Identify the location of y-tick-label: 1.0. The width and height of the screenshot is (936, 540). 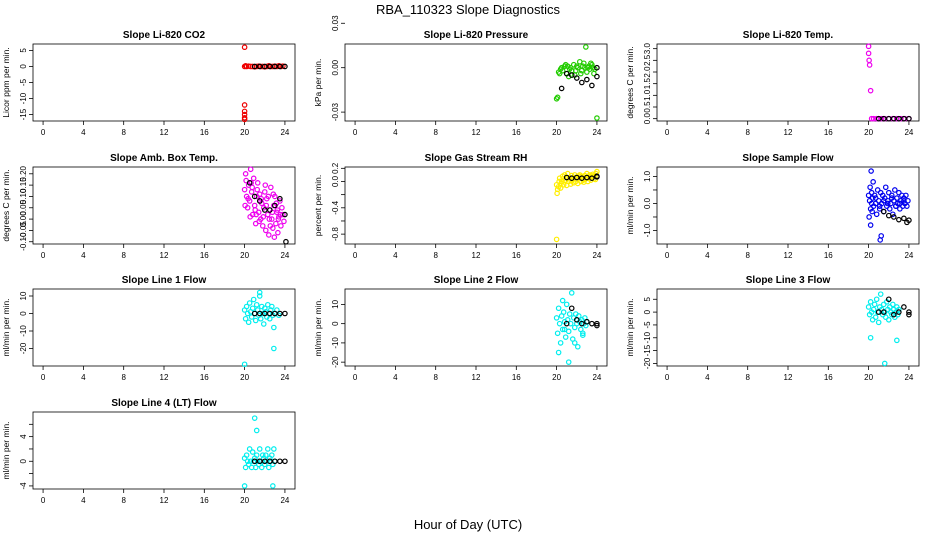
(647, 95).